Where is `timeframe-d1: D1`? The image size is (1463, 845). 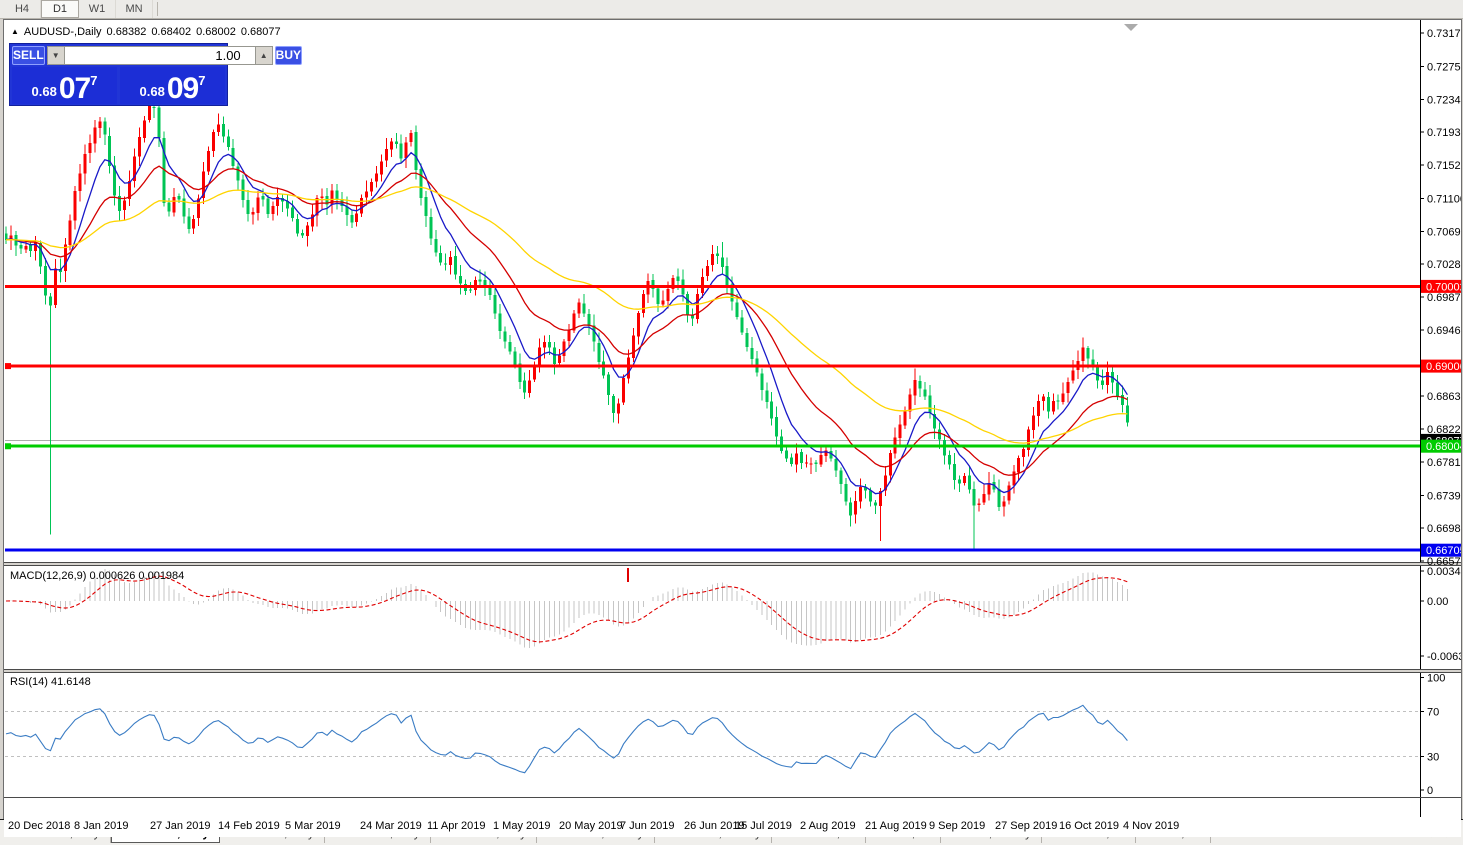 timeframe-d1: D1 is located at coordinates (60, 9).